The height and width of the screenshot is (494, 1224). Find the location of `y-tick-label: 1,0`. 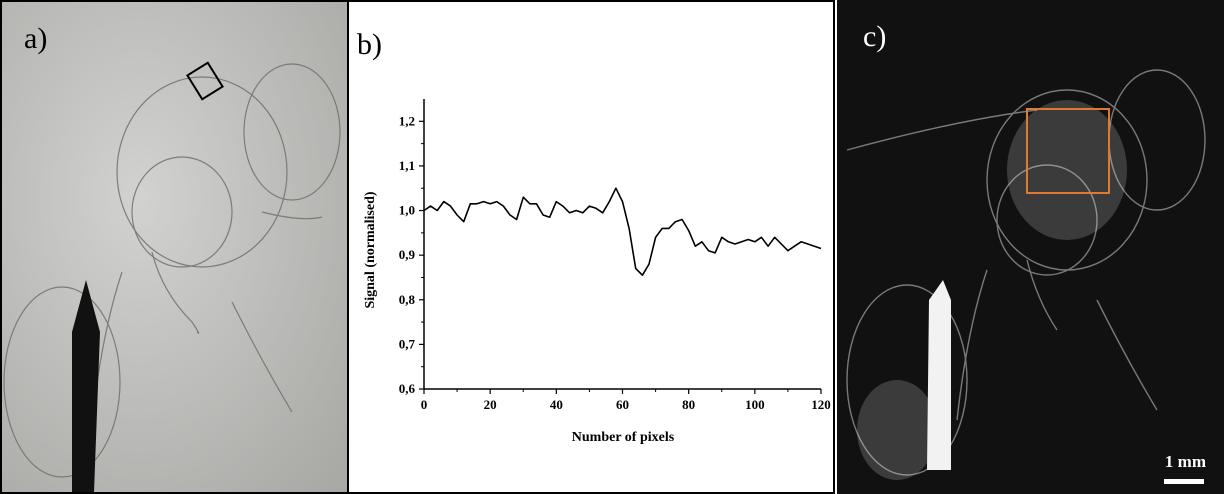

y-tick-label: 1,0 is located at coordinates (407, 210).